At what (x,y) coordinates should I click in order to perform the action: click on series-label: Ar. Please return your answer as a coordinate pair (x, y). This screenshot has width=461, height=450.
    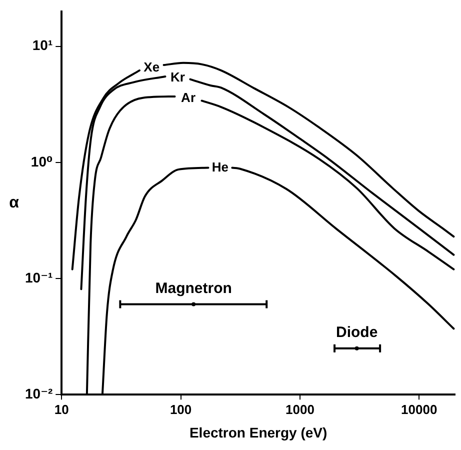
    Looking at the image, I should click on (188, 98).